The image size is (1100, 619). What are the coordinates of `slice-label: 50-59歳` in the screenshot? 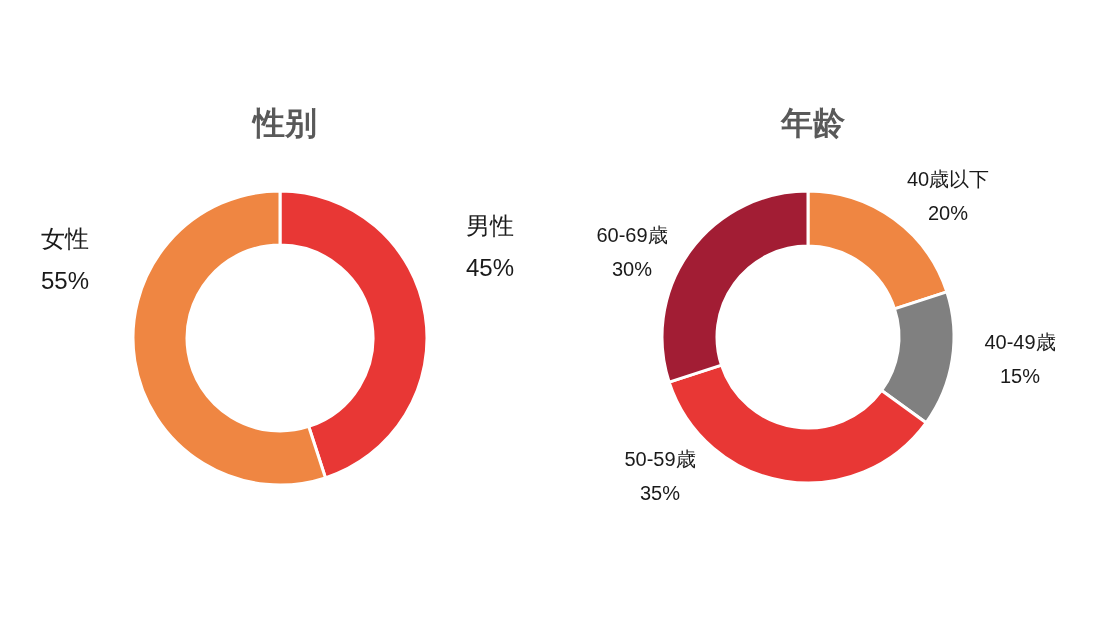 It's located at (660, 459).